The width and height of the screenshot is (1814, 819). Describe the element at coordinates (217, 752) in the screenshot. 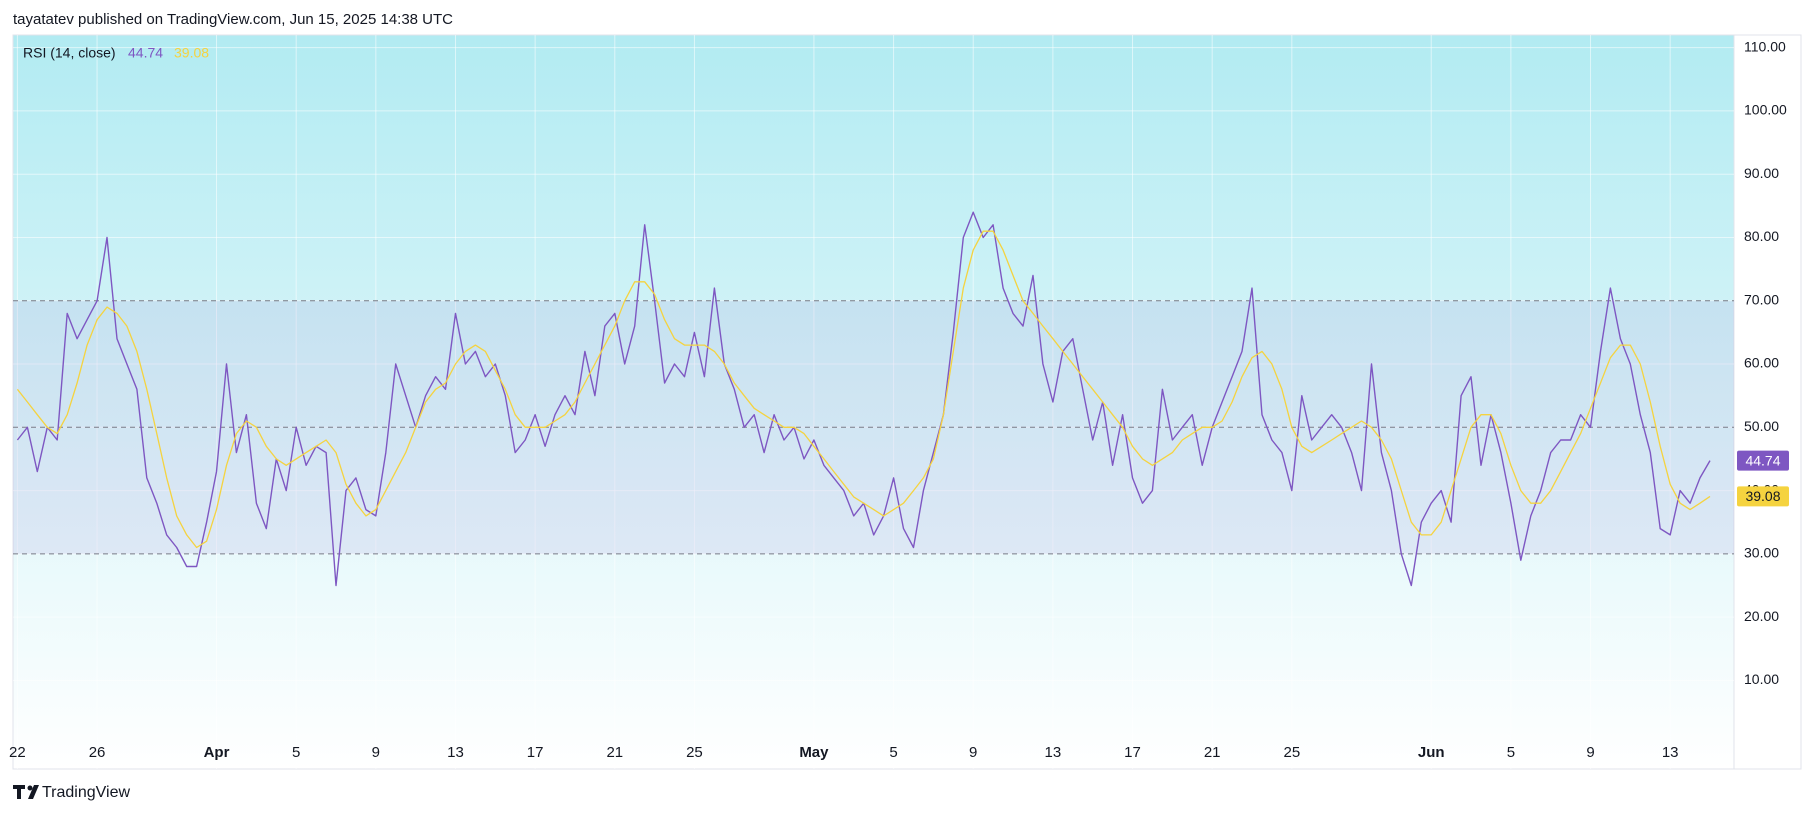

I see `x-tick-label: Apr` at that location.